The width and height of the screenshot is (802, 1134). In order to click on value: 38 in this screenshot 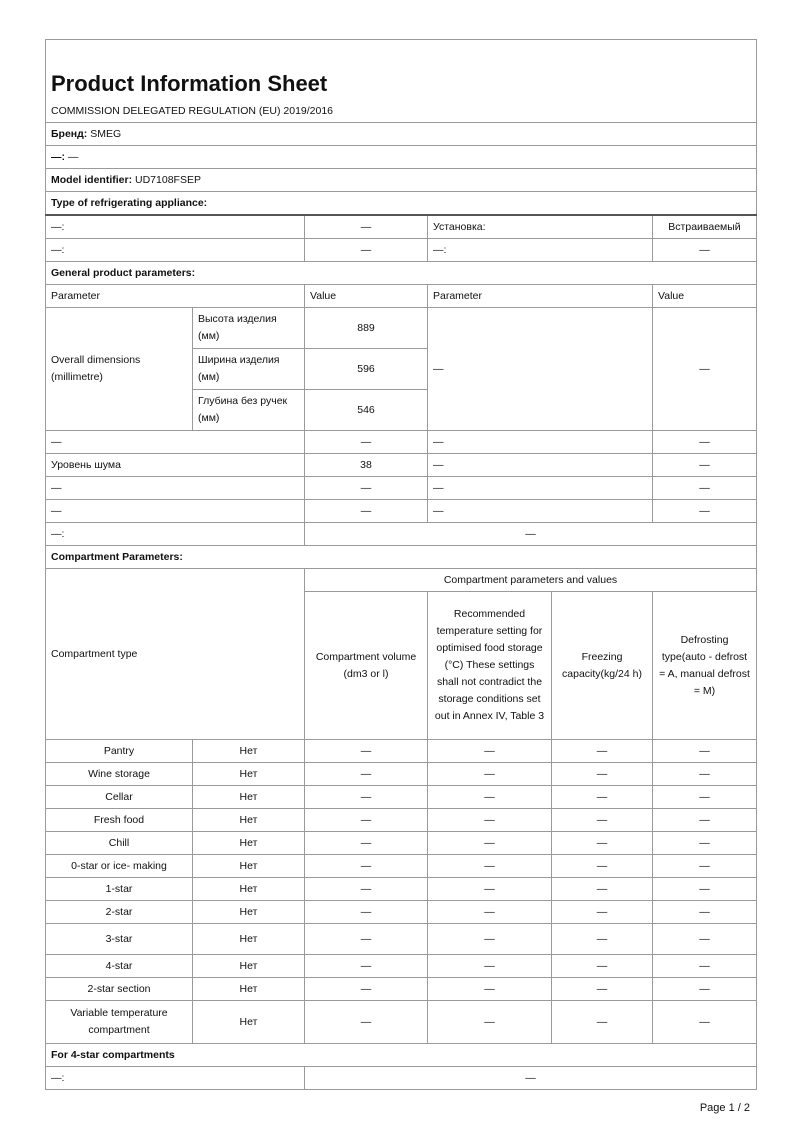, I will do `click(366, 465)`.